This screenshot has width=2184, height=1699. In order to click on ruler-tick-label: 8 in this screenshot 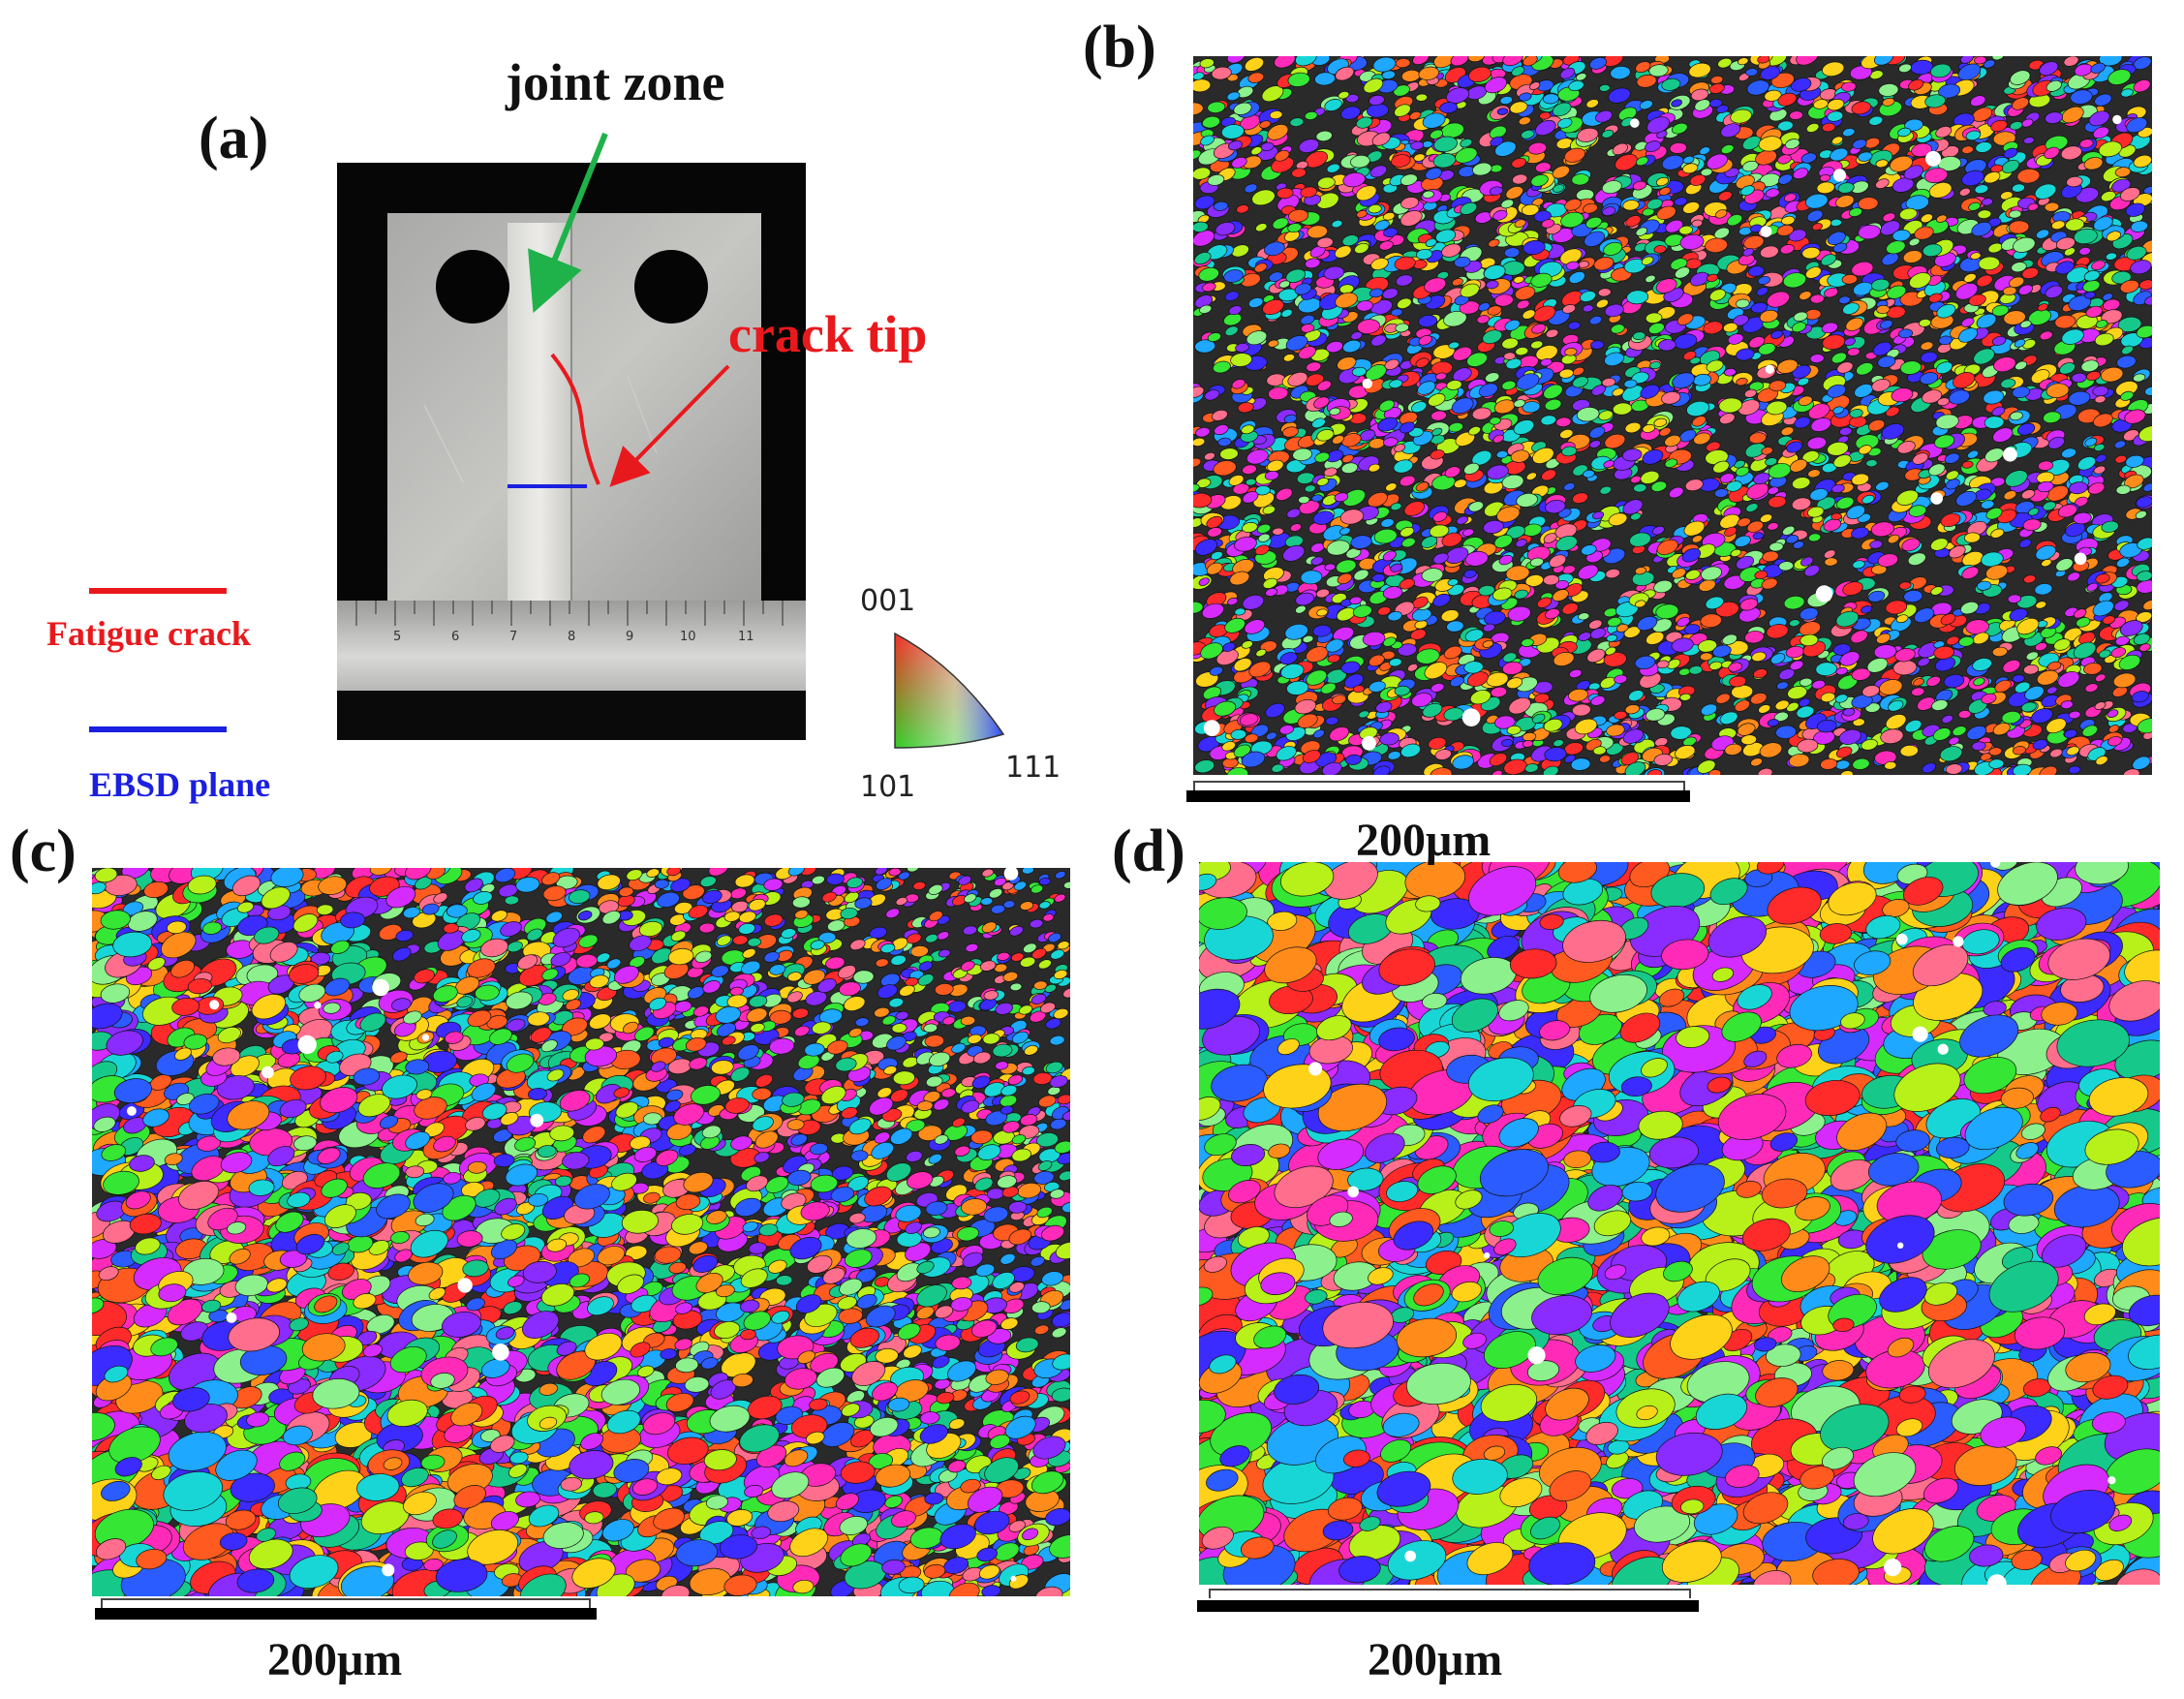, I will do `click(572, 637)`.